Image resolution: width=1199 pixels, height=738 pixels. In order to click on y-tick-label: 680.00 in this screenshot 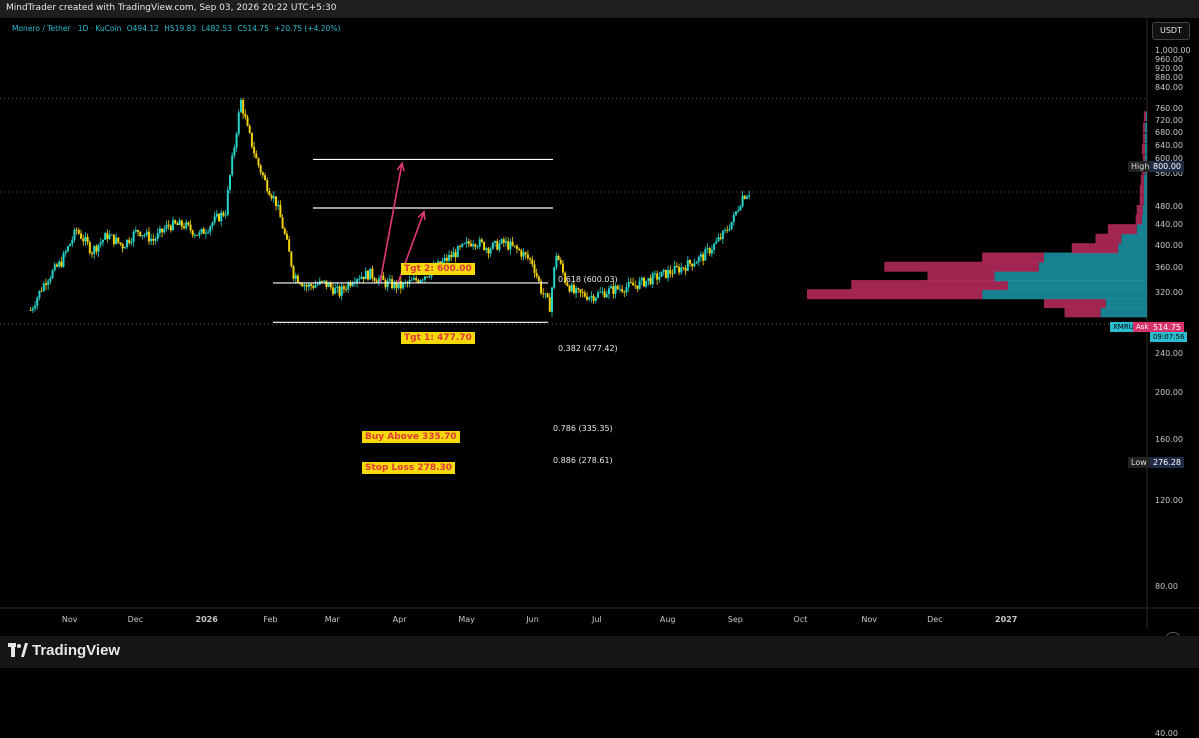, I will do `click(1169, 132)`.